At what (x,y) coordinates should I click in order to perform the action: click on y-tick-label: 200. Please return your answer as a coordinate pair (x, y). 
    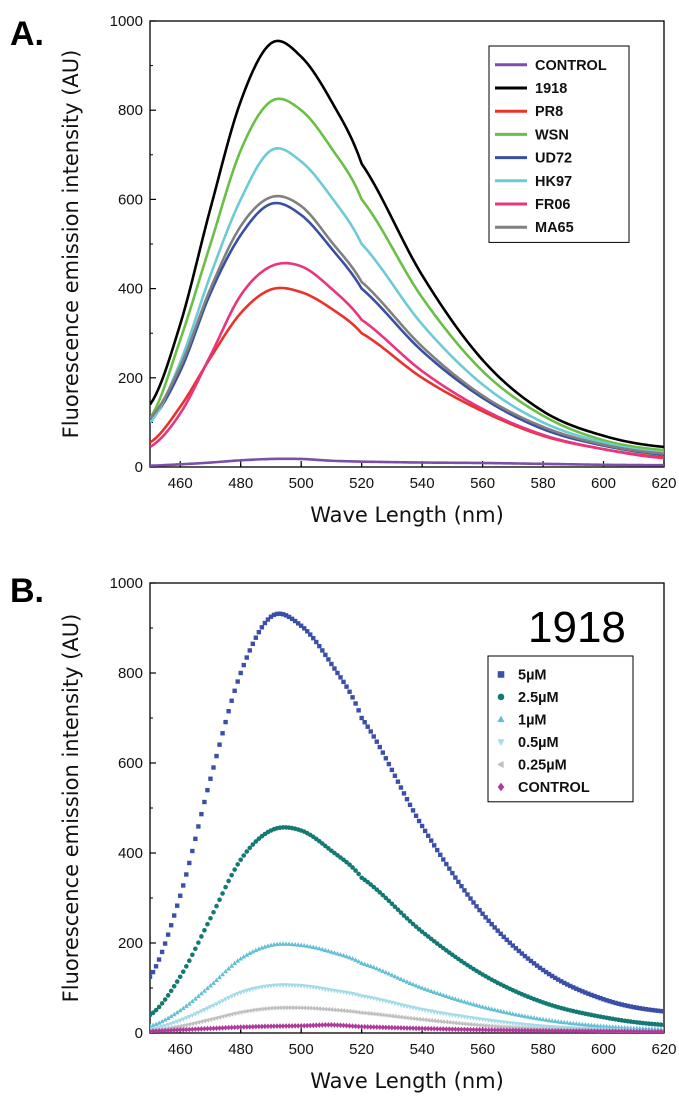
    Looking at the image, I should click on (130, 378).